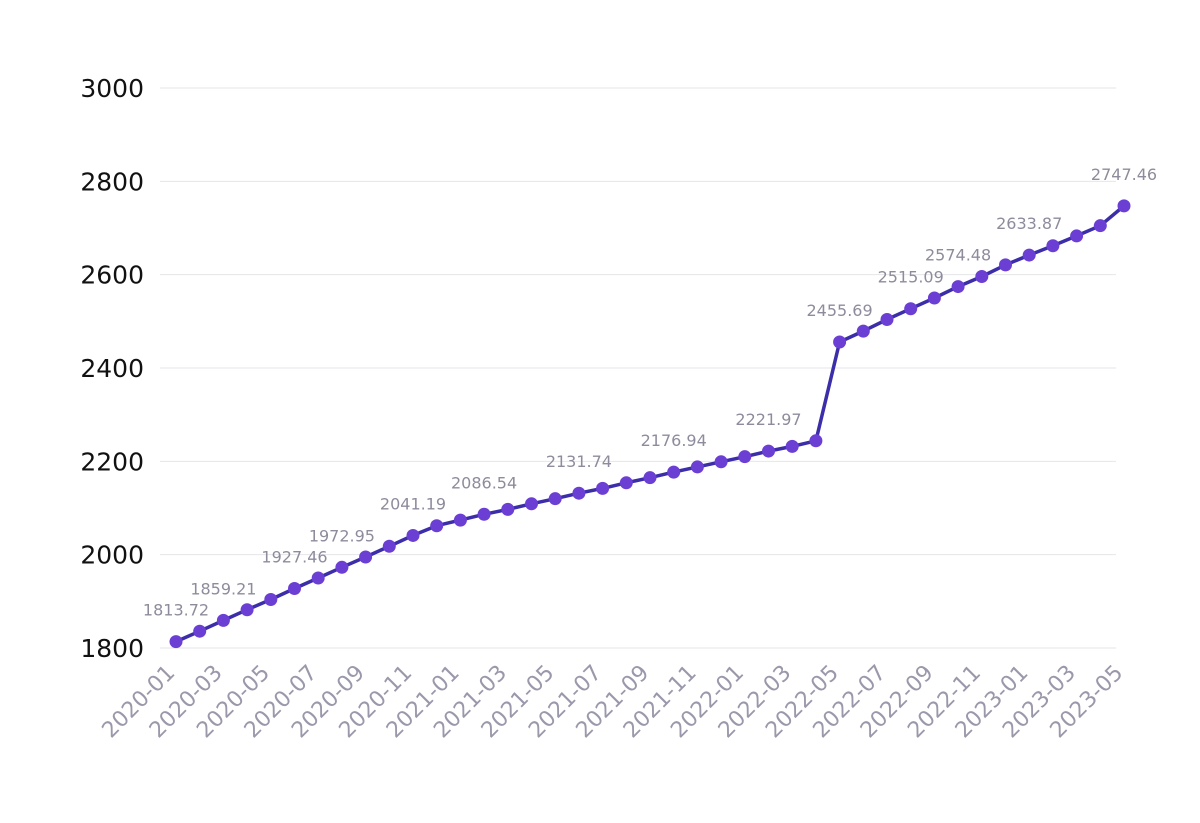 The width and height of the screenshot is (1200, 823). What do you see at coordinates (342, 535) in the screenshot?
I see `data-label: 1972.95` at bounding box center [342, 535].